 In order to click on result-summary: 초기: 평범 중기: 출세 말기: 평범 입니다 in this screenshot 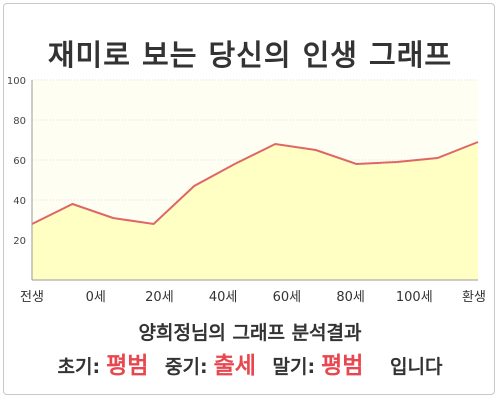, I will do `click(250, 363)`.